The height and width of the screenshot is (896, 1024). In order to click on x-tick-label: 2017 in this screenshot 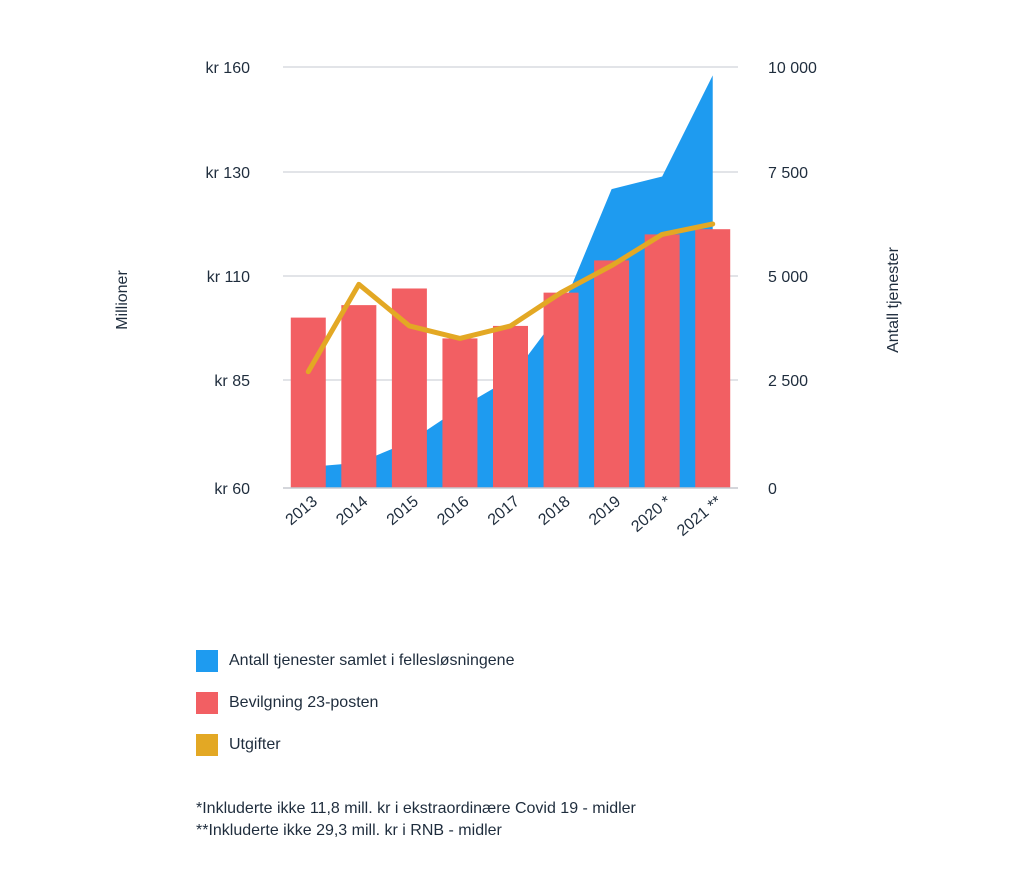, I will do `click(504, 511)`.